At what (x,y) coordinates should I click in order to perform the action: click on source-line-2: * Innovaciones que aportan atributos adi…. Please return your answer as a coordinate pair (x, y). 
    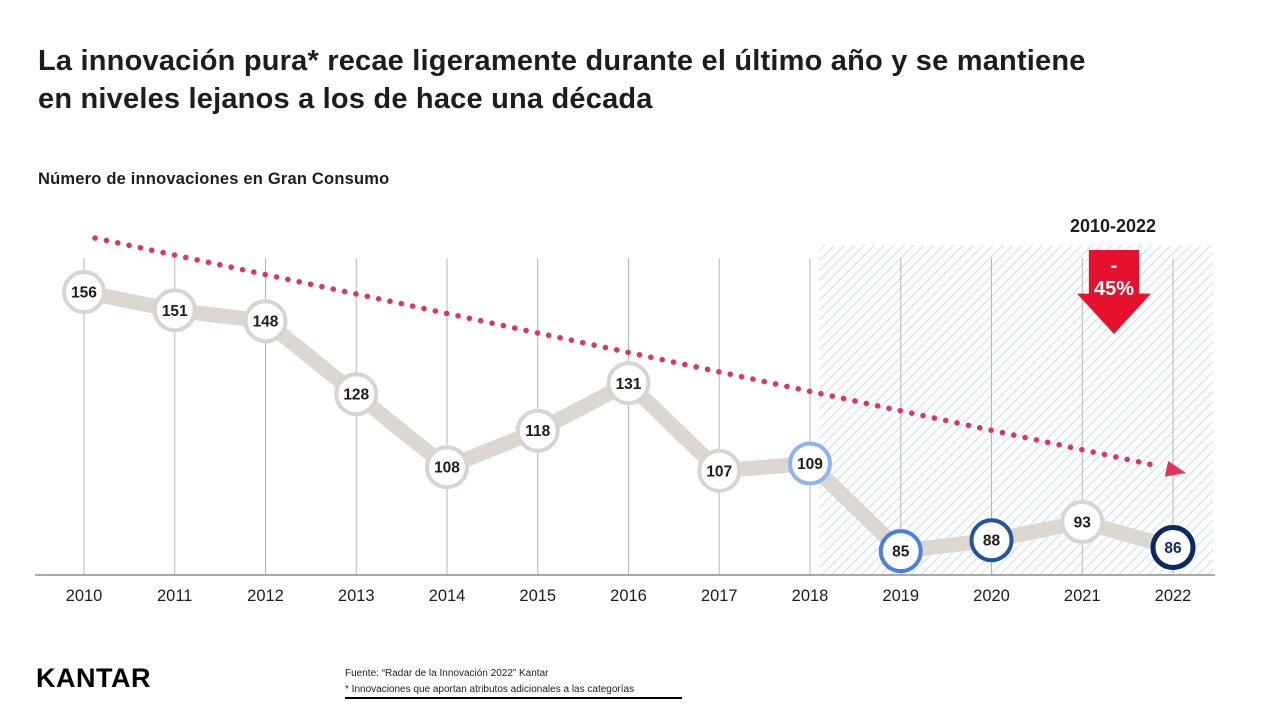
    Looking at the image, I should click on (490, 689).